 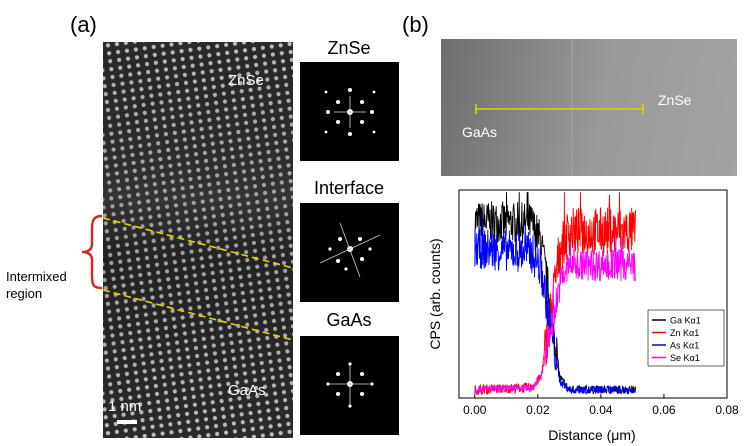 What do you see at coordinates (349, 320) in the screenshot?
I see `fft-title-gaas: GaAs` at bounding box center [349, 320].